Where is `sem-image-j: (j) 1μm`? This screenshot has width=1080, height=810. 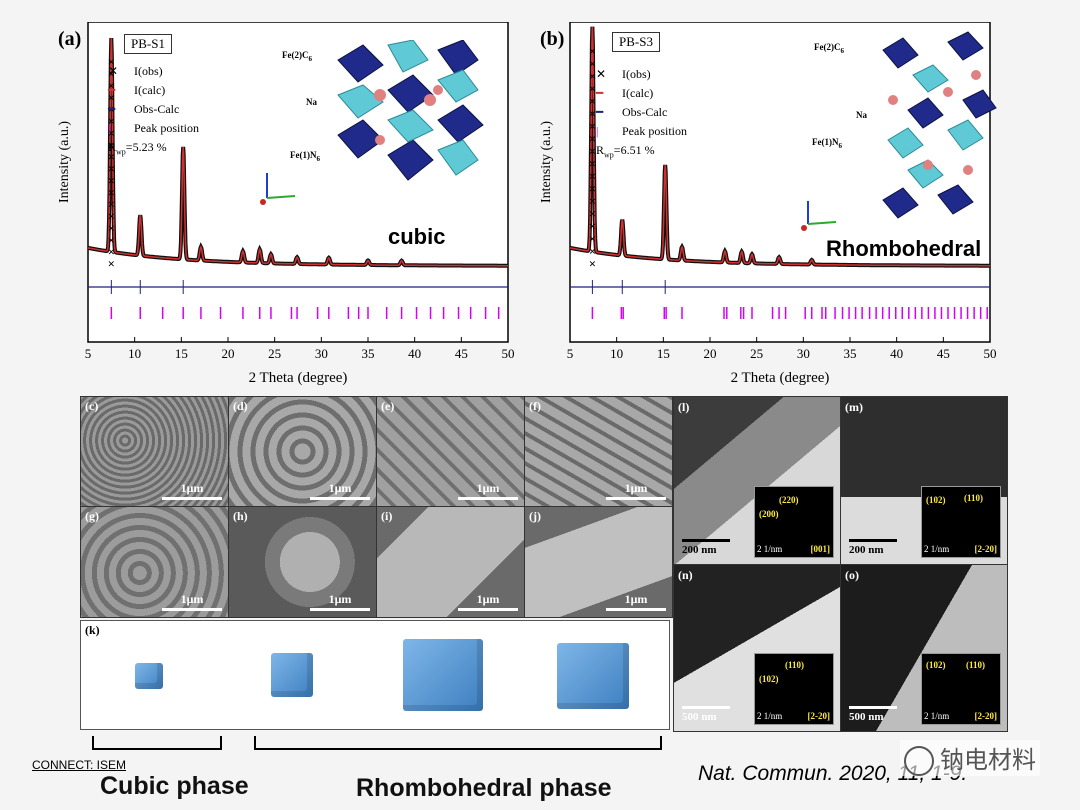
sem-image-j: (j) 1μm is located at coordinates (598, 562).